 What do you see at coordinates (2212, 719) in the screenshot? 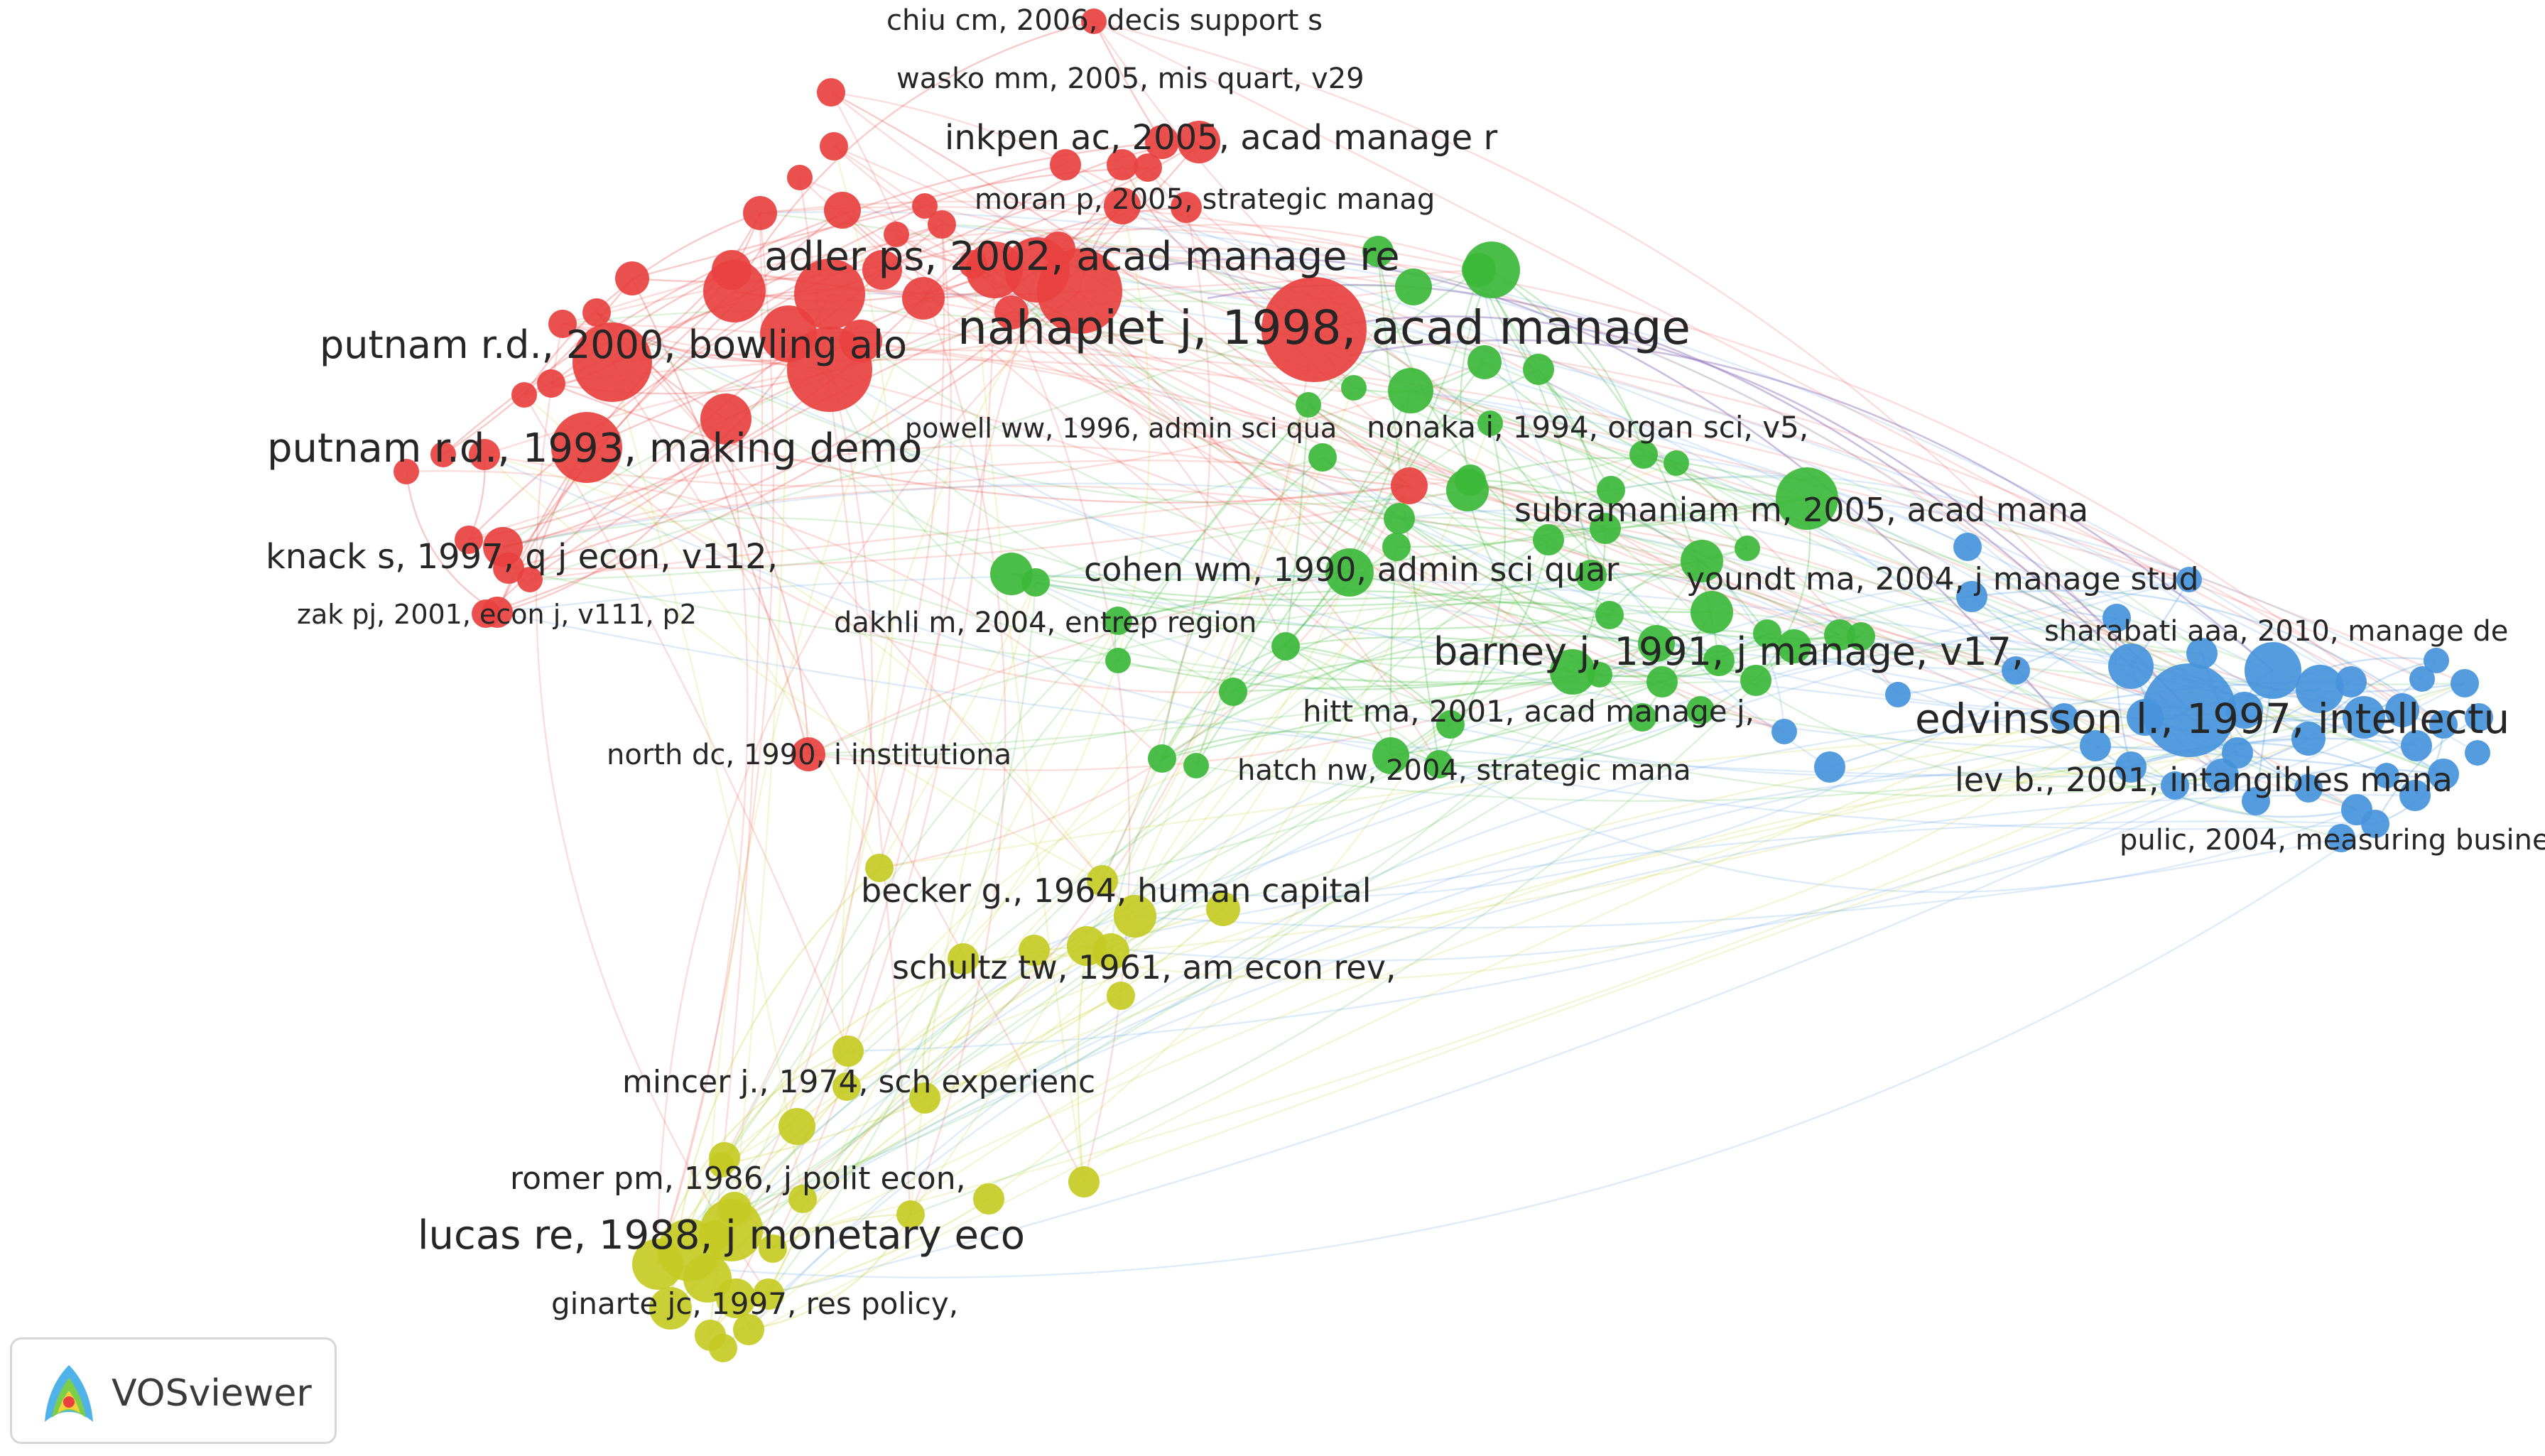
I see `node-label-edvinsson-l-1997: edvinsson l., 1997, intellectu` at bounding box center [2212, 719].